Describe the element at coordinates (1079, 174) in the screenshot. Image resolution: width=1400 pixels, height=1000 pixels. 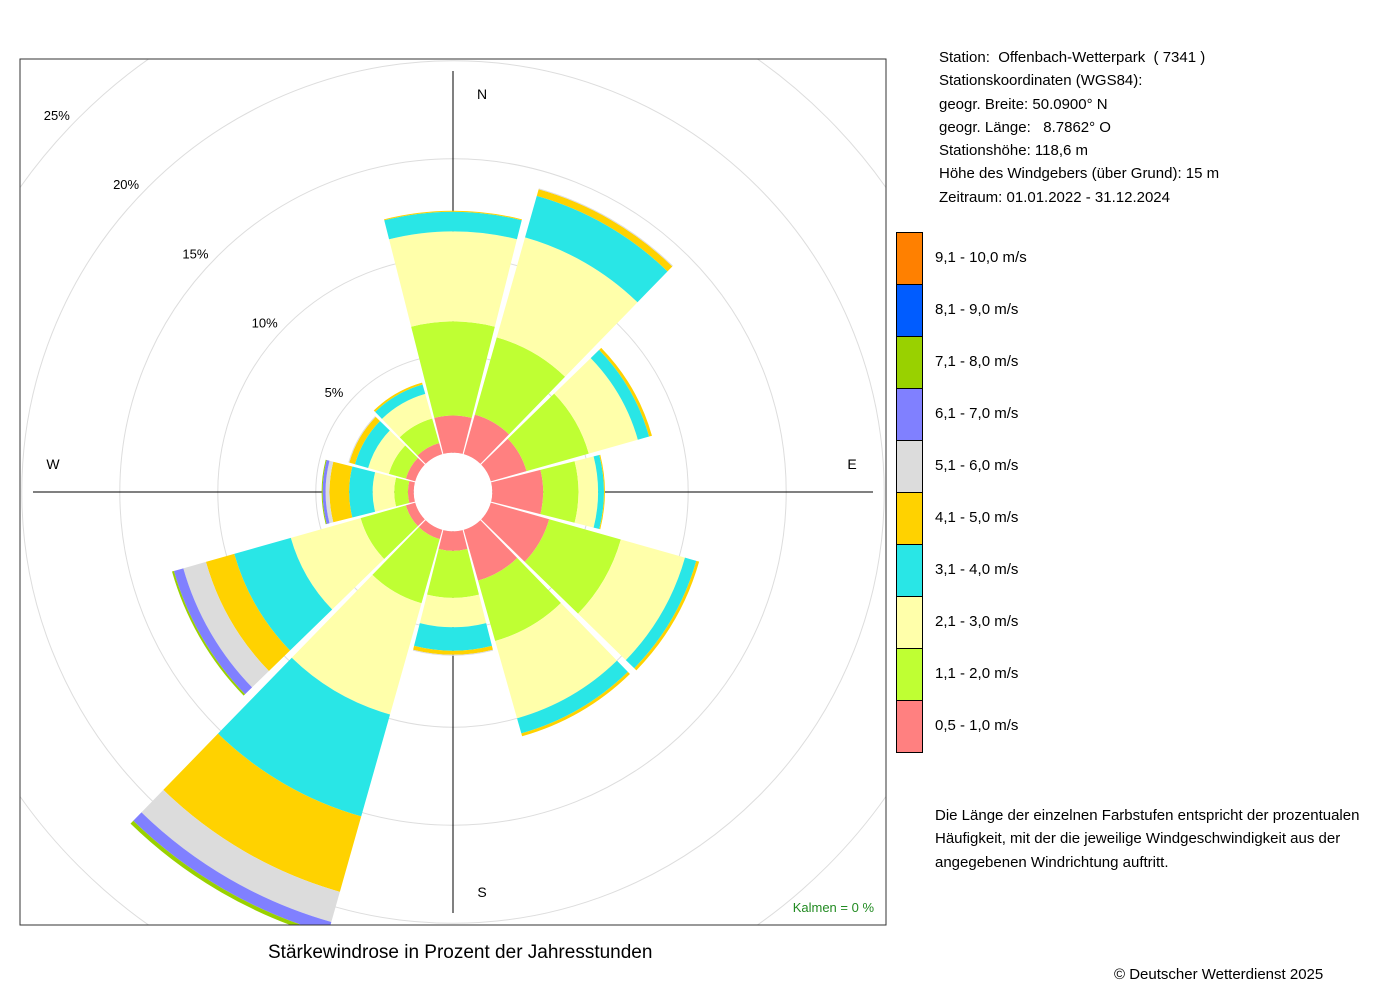
I see `sensor-height: Höhe des Windgebers (über Grund): 15 m` at that location.